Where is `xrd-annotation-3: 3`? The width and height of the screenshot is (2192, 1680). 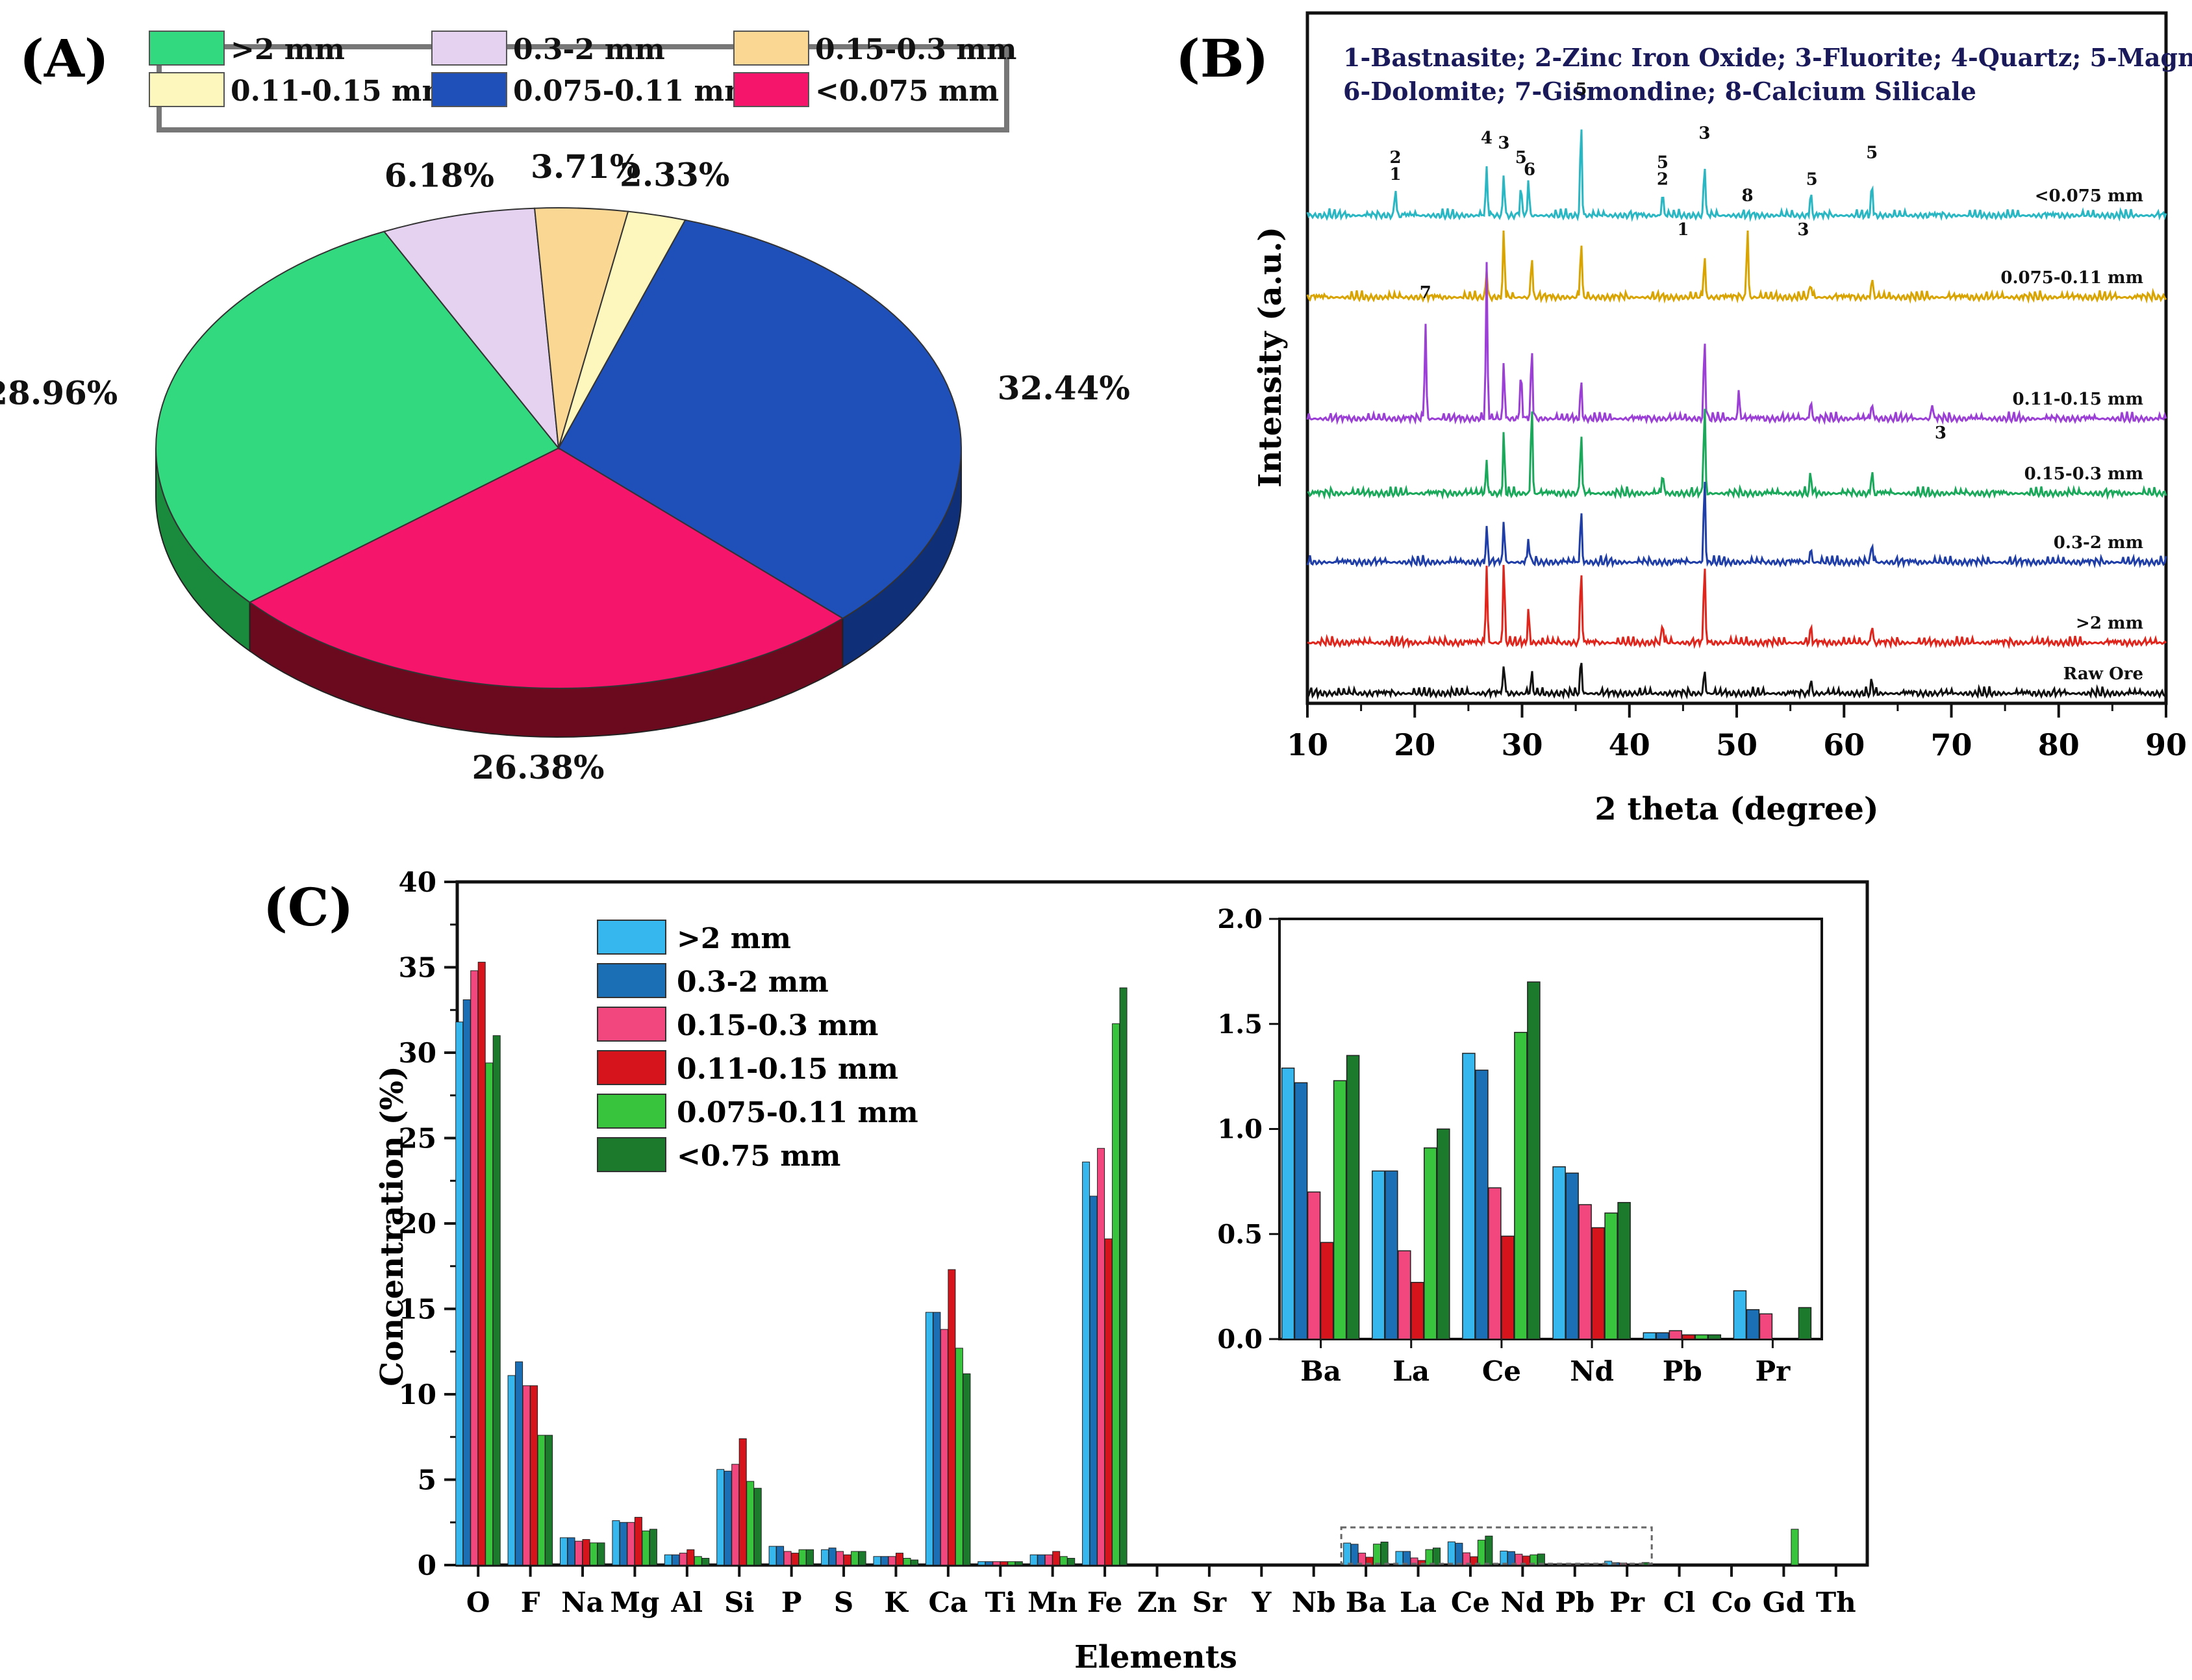
xrd-annotation-3: 3 is located at coordinates (1503, 144).